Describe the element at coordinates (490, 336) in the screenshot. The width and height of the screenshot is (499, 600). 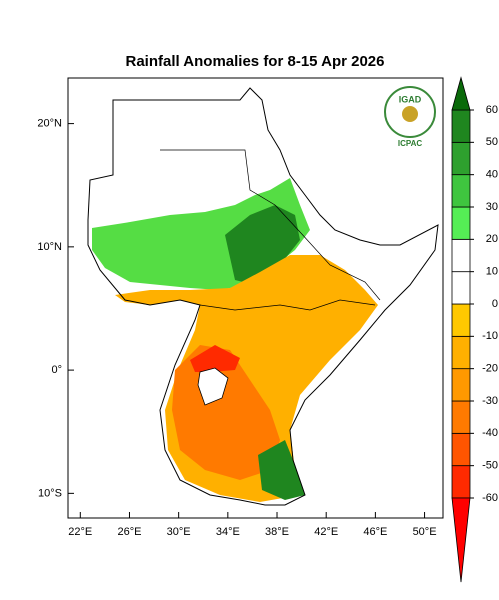
I see `colorbar-tick-label: -10` at that location.